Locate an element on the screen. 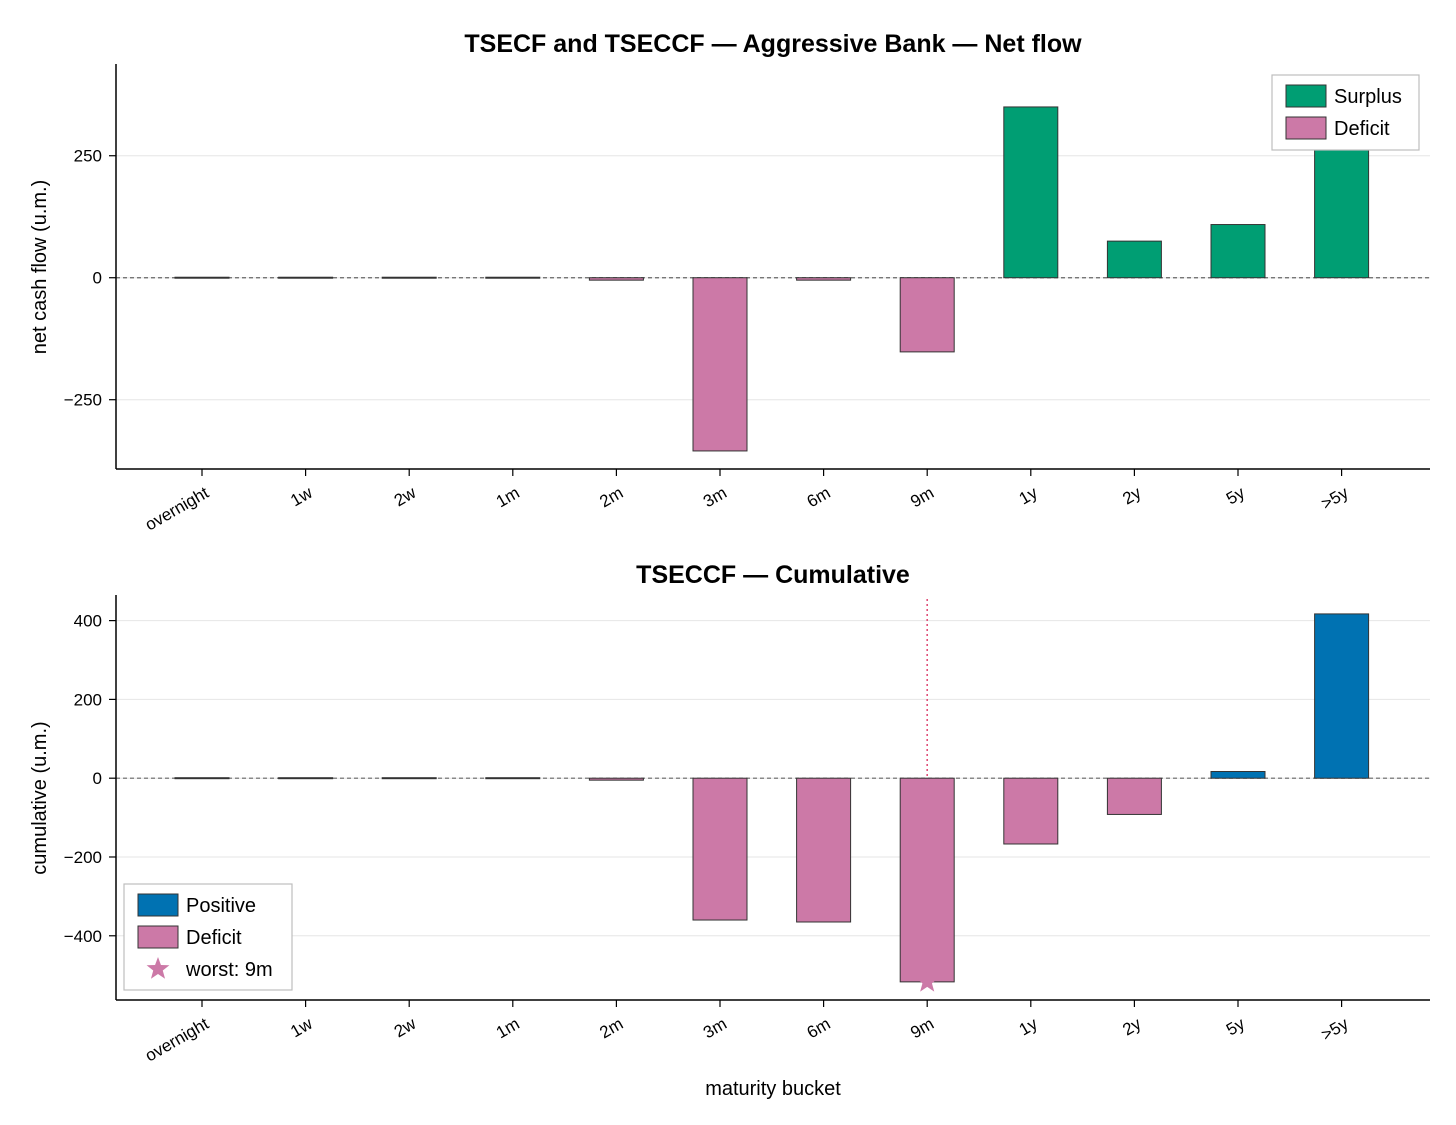  y-tick-label: 250 is located at coordinates (88, 156).